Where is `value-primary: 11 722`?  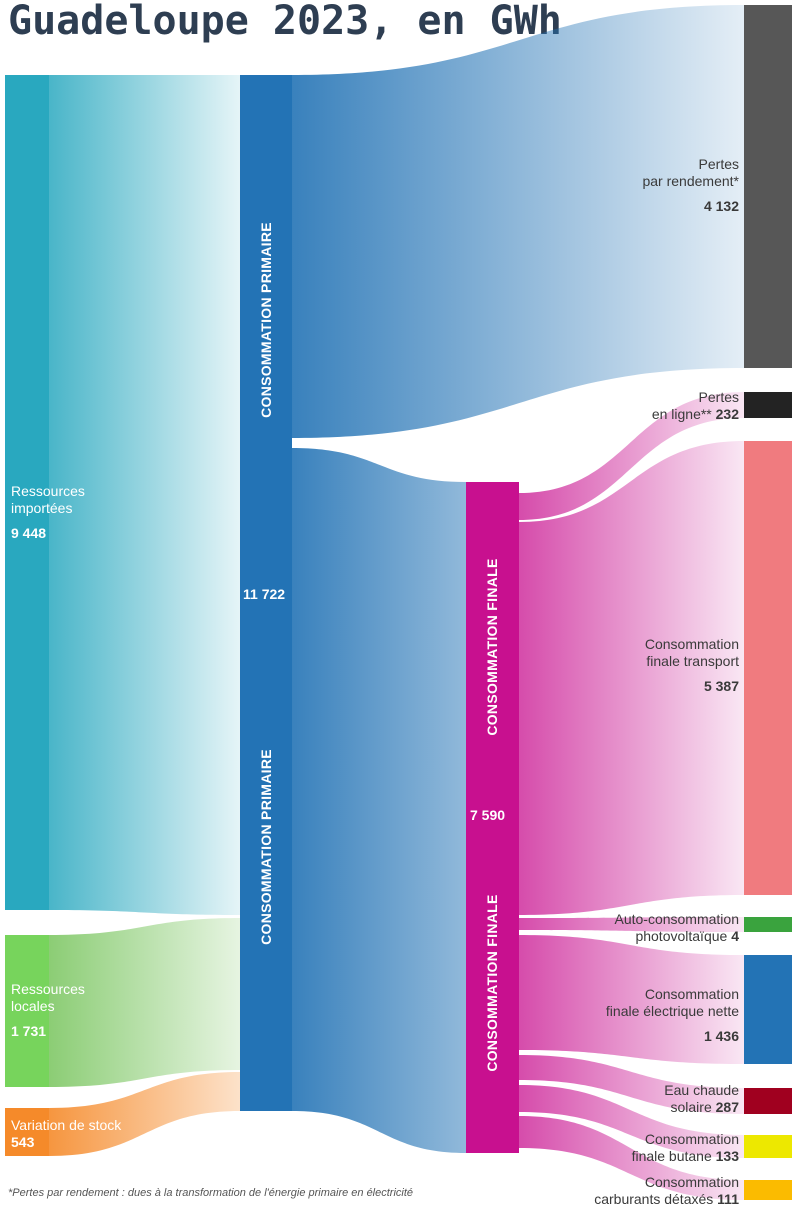
value-primary: 11 722 is located at coordinates (264, 594).